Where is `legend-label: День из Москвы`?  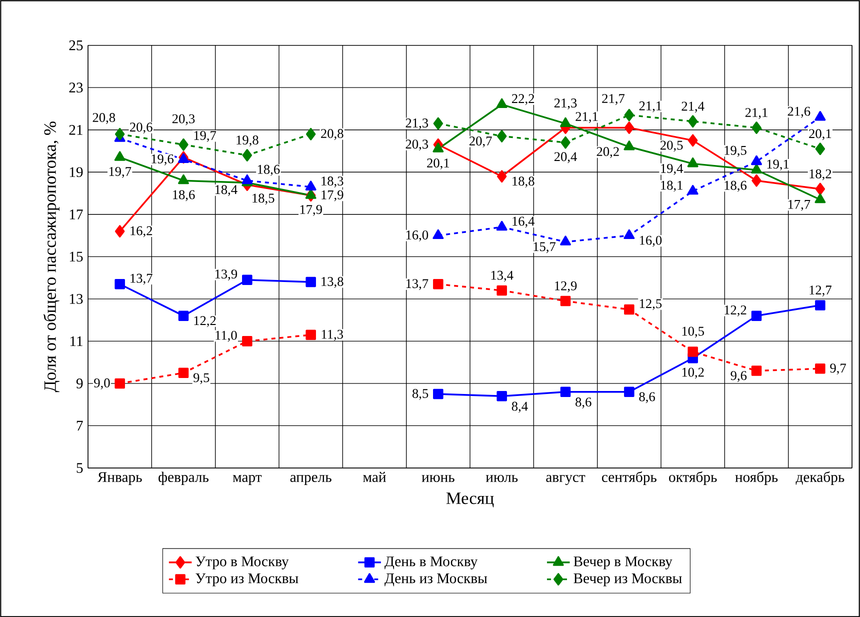
legend-label: День из Москвы is located at coordinates (436, 579).